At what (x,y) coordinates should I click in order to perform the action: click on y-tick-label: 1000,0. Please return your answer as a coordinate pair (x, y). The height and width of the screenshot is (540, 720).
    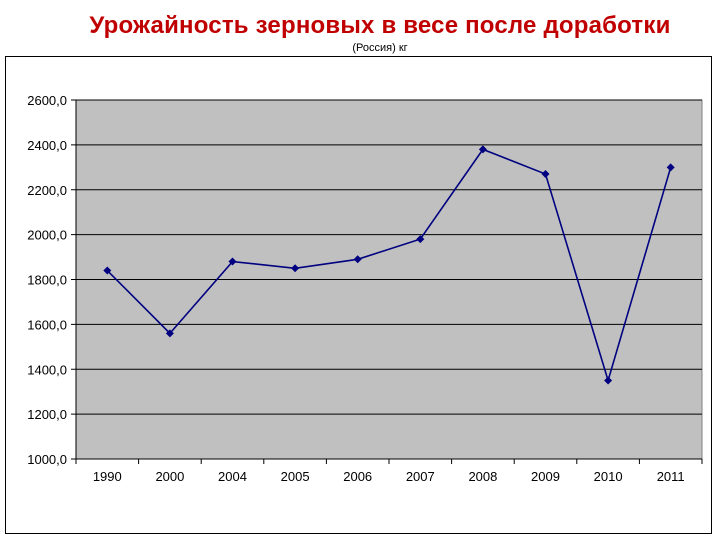
    Looking at the image, I should click on (47, 459).